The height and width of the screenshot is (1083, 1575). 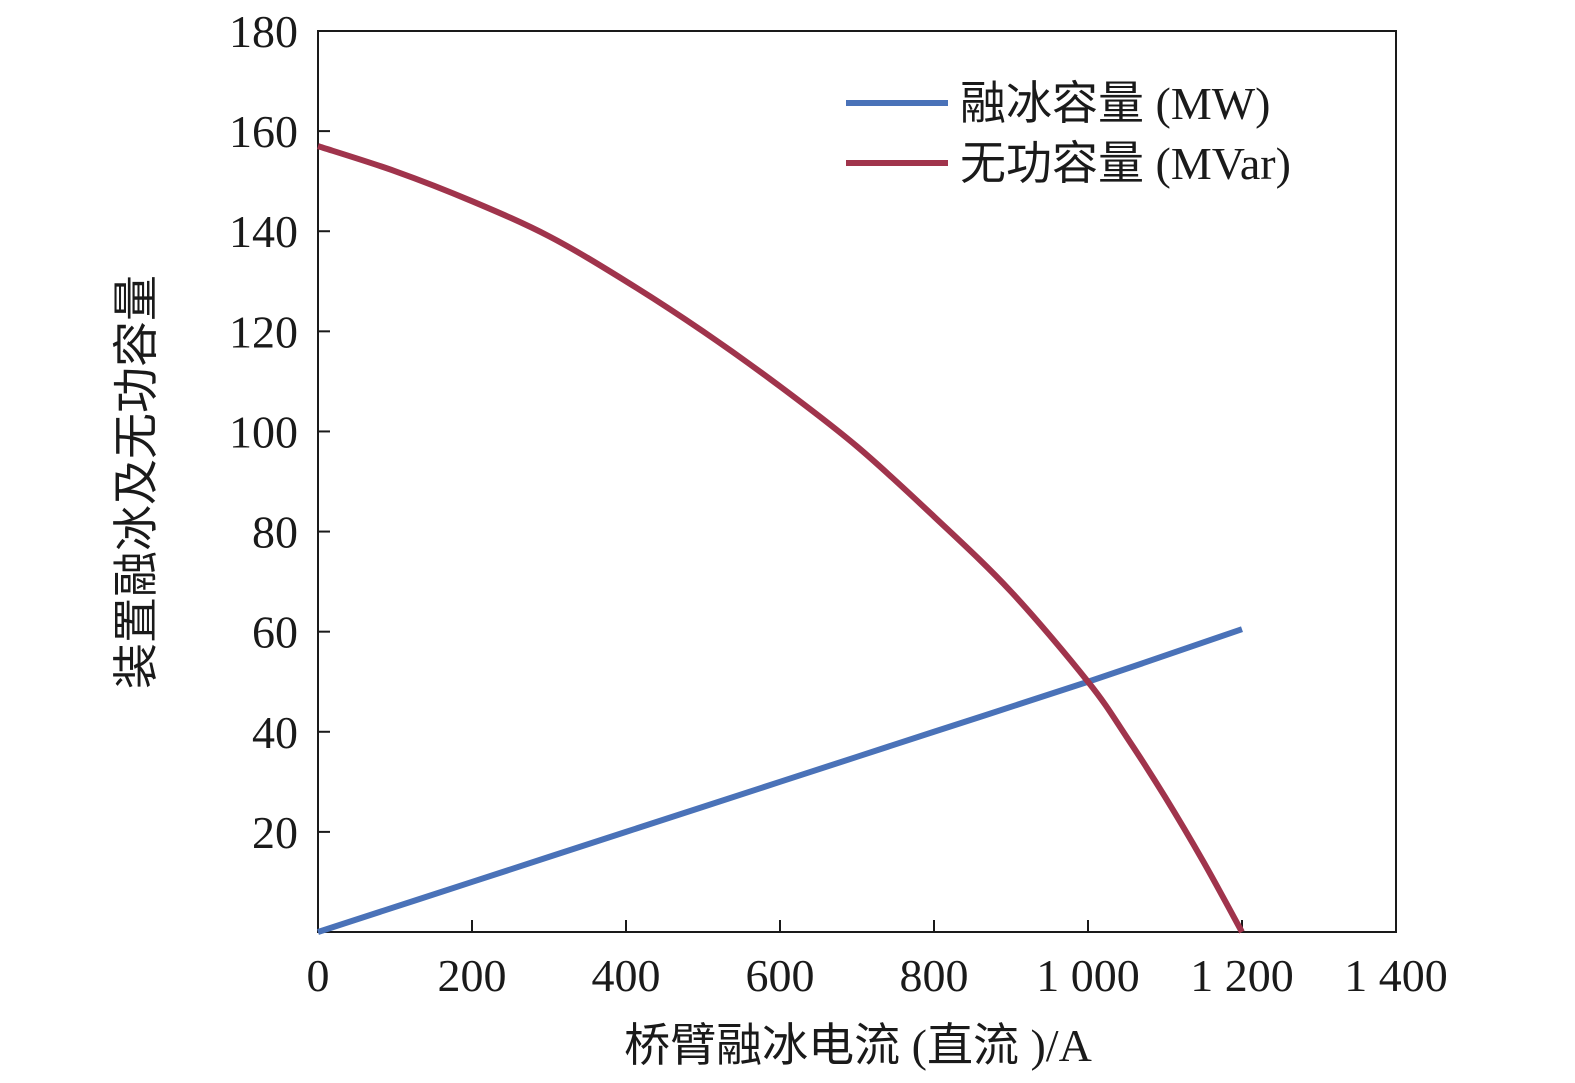 I want to click on x-axis-title: 桥臂融冰电流 (直流 )/A, so click(x=858, y=1045).